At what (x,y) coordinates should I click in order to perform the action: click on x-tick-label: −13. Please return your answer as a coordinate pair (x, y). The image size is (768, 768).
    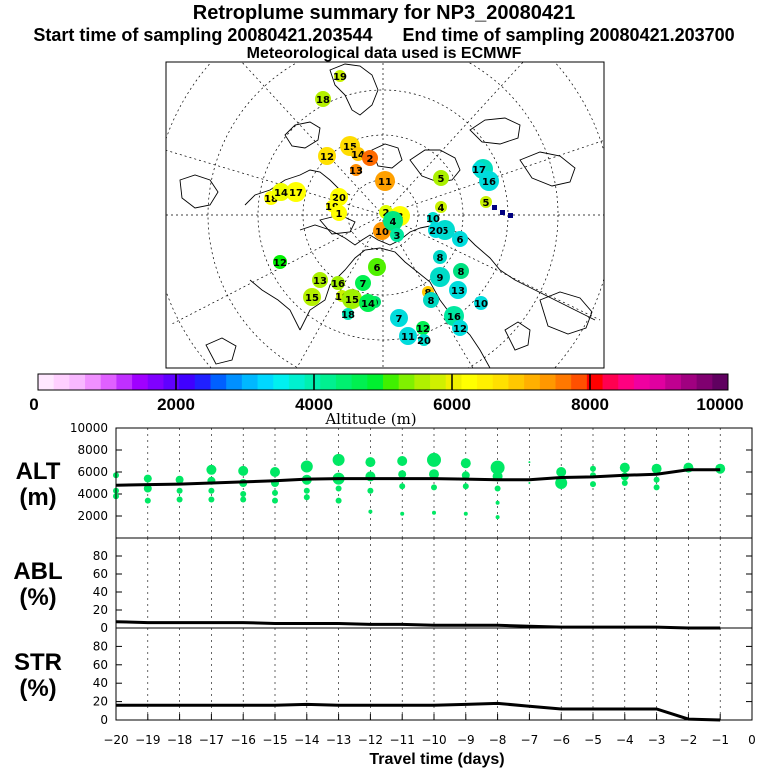
    Looking at the image, I should click on (338, 740).